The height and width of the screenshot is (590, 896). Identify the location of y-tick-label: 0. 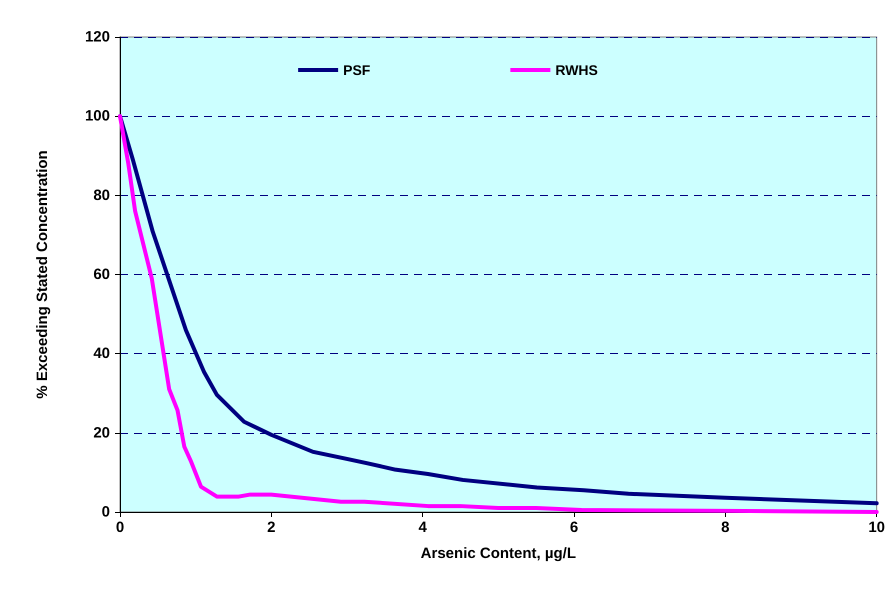
(106, 512).